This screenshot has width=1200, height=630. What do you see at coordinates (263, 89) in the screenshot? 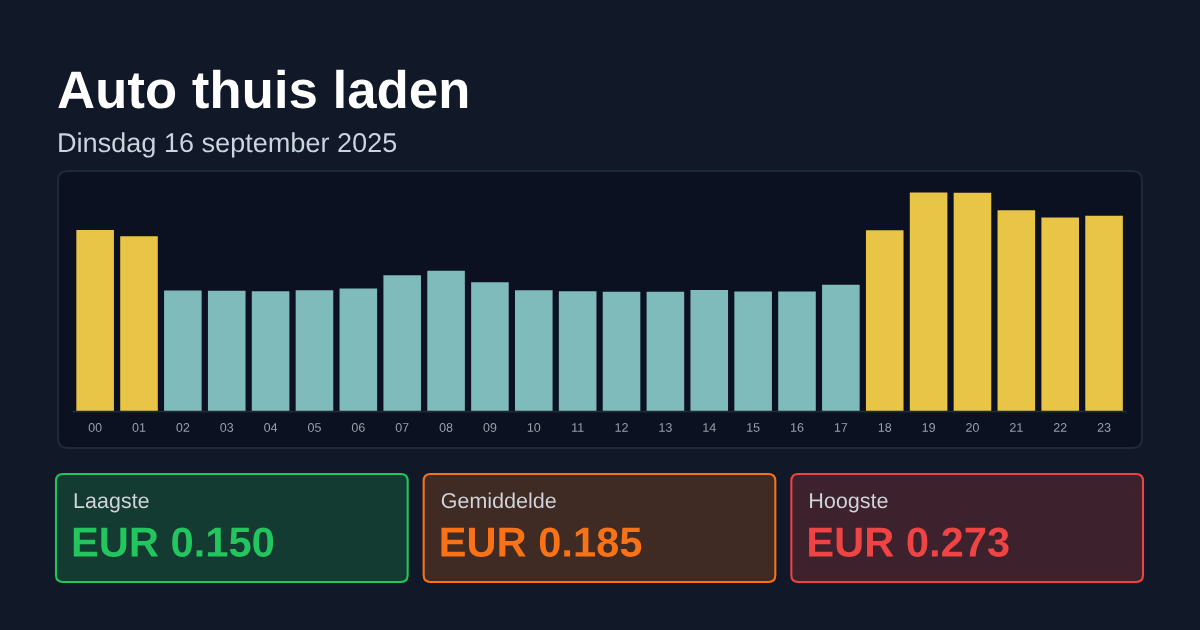
I see `chart-title: Auto thuis laden` at bounding box center [263, 89].